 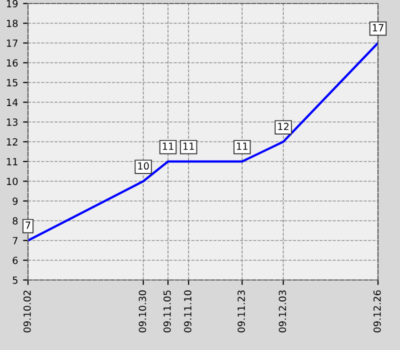 I want to click on x-tick-label: 09.10.02, so click(x=27, y=311).